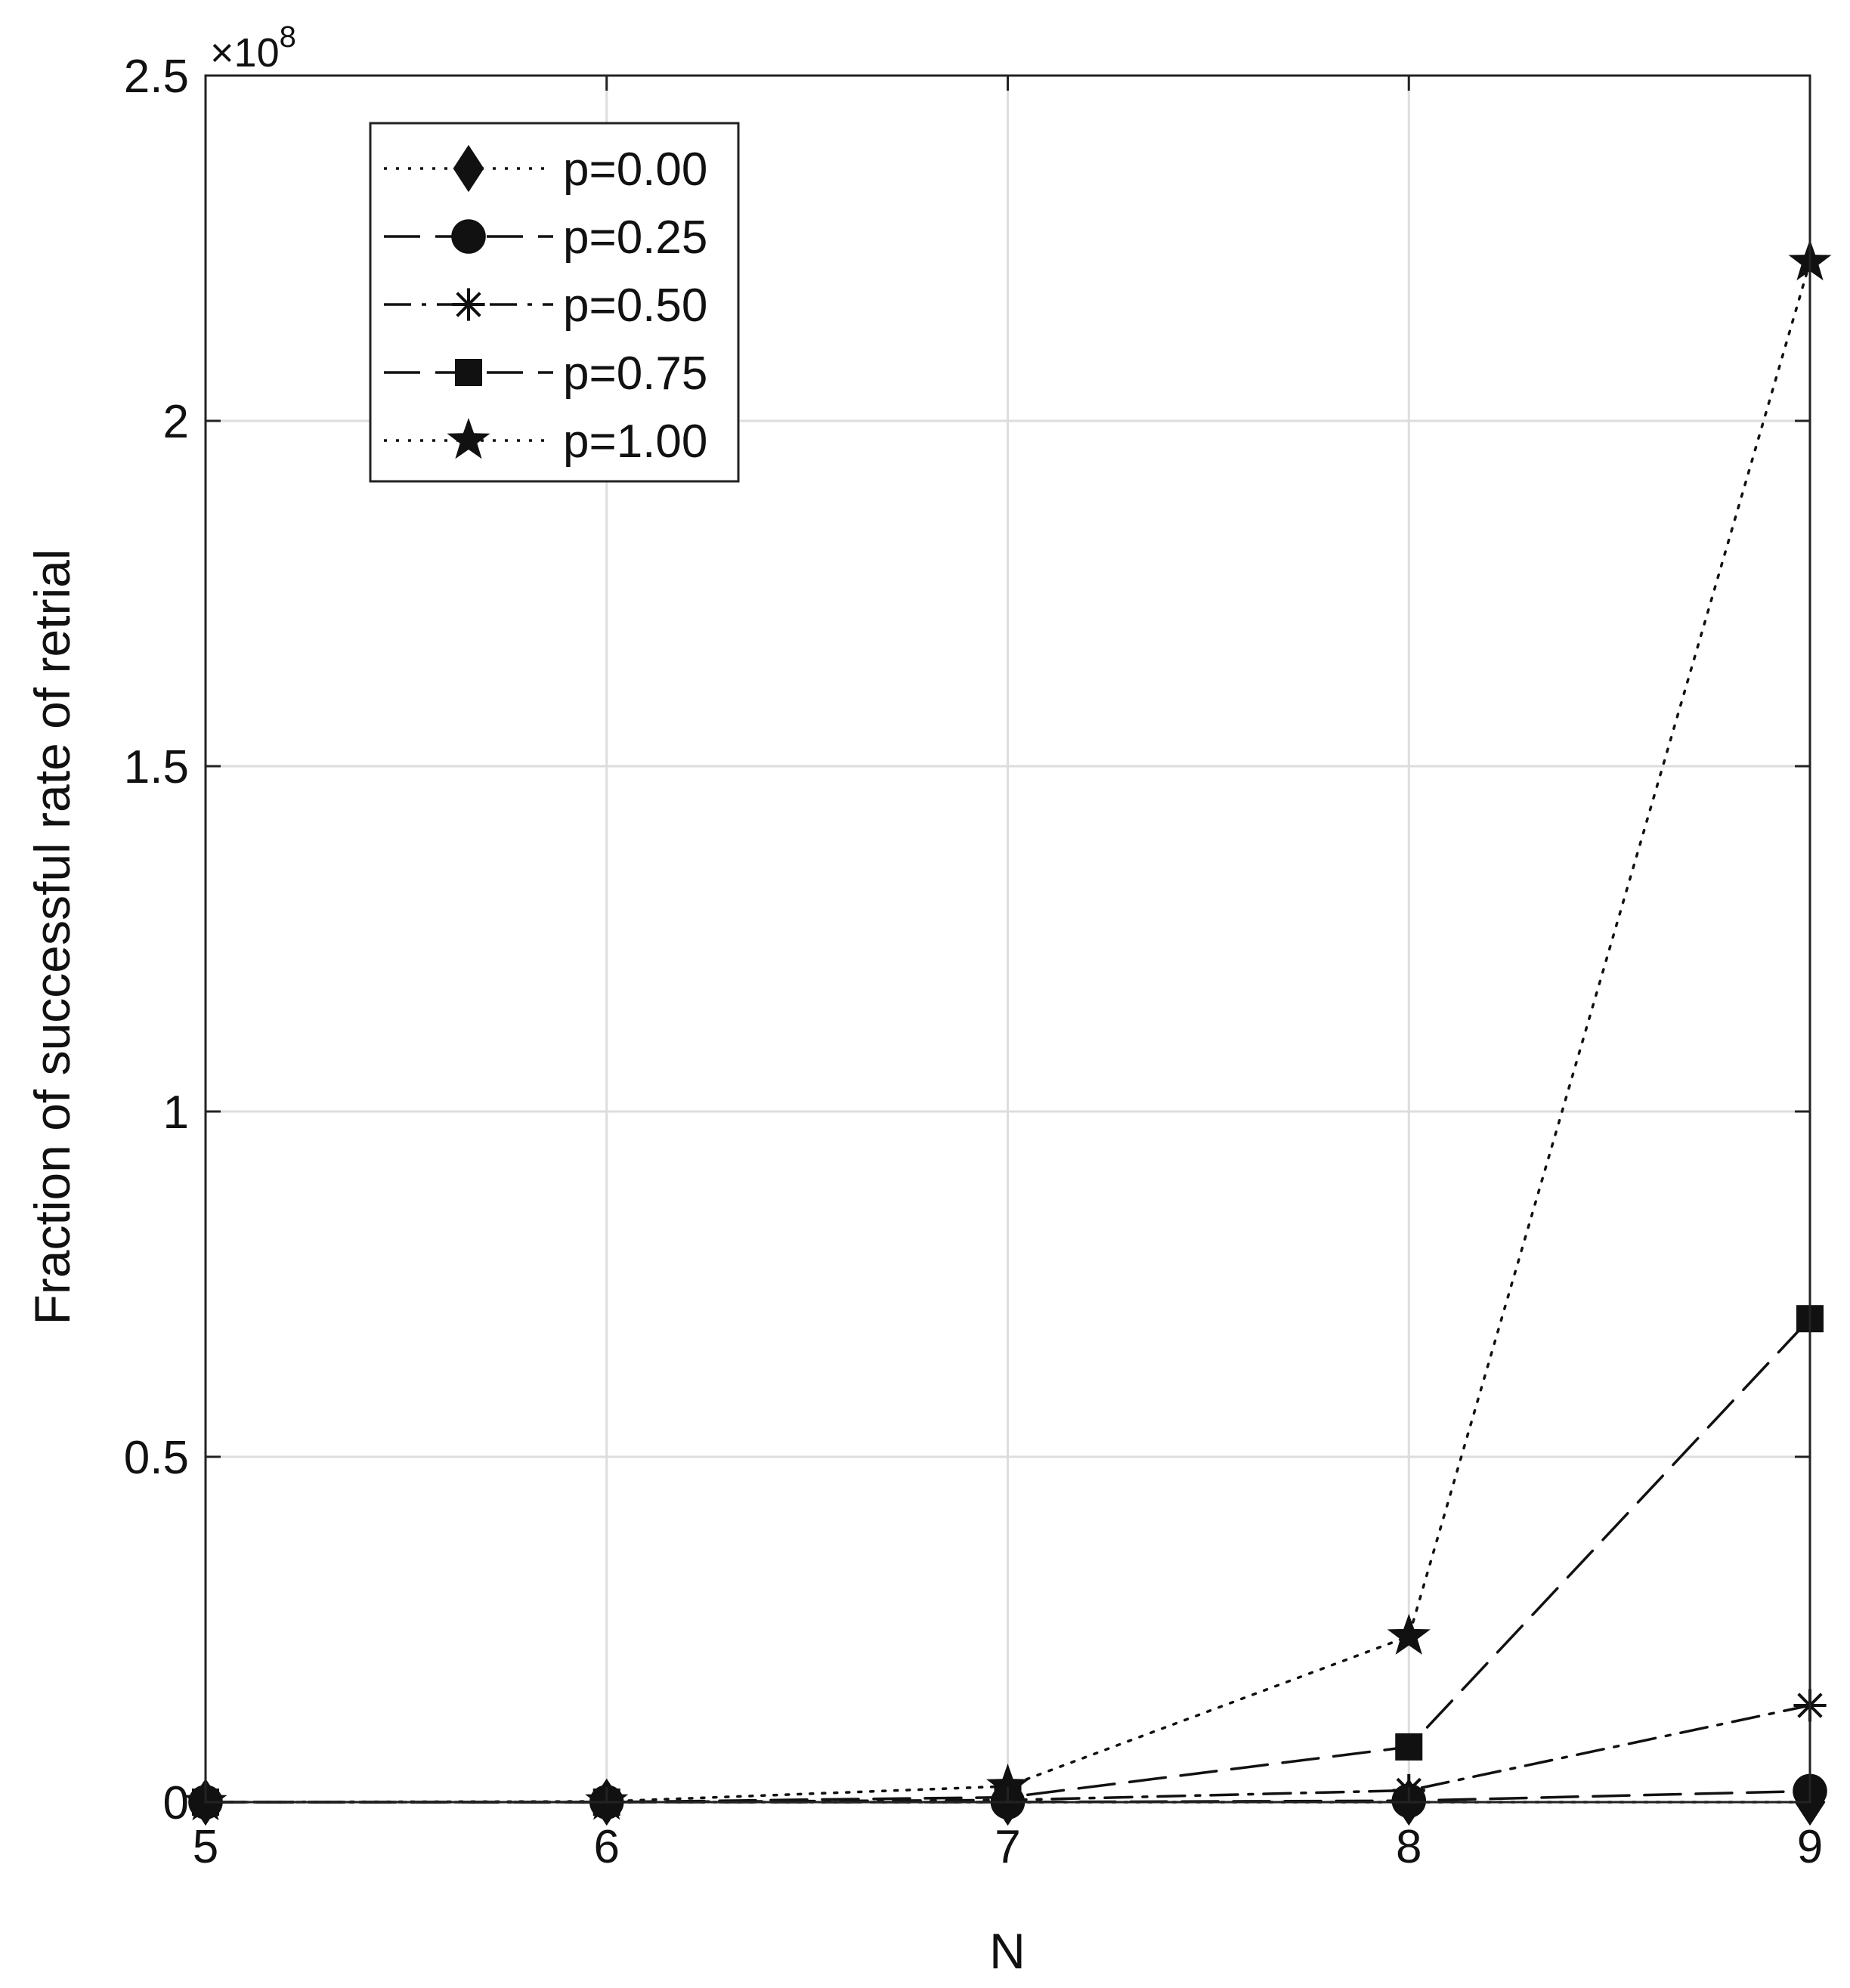 The width and height of the screenshot is (1850, 1988). I want to click on x-tick-label: 9, so click(1810, 1847).